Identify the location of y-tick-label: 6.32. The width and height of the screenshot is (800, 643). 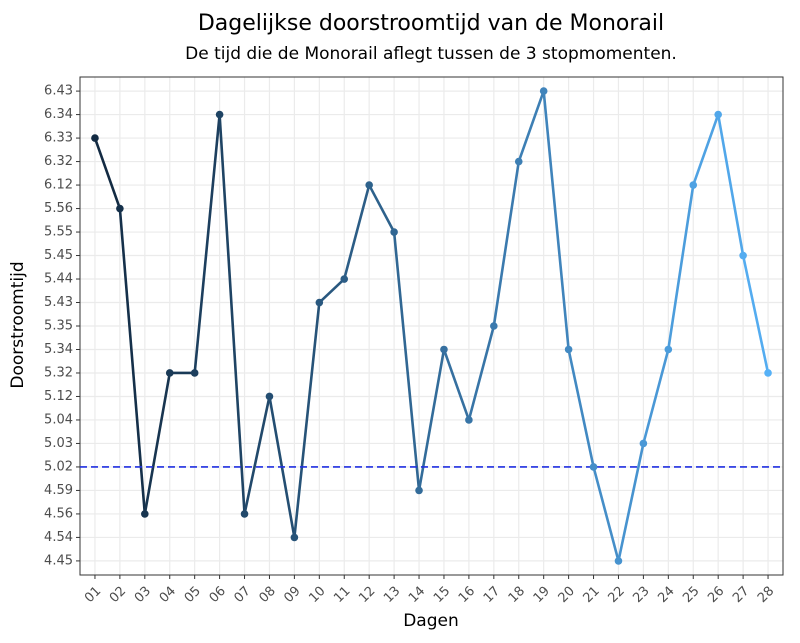
(58, 161).